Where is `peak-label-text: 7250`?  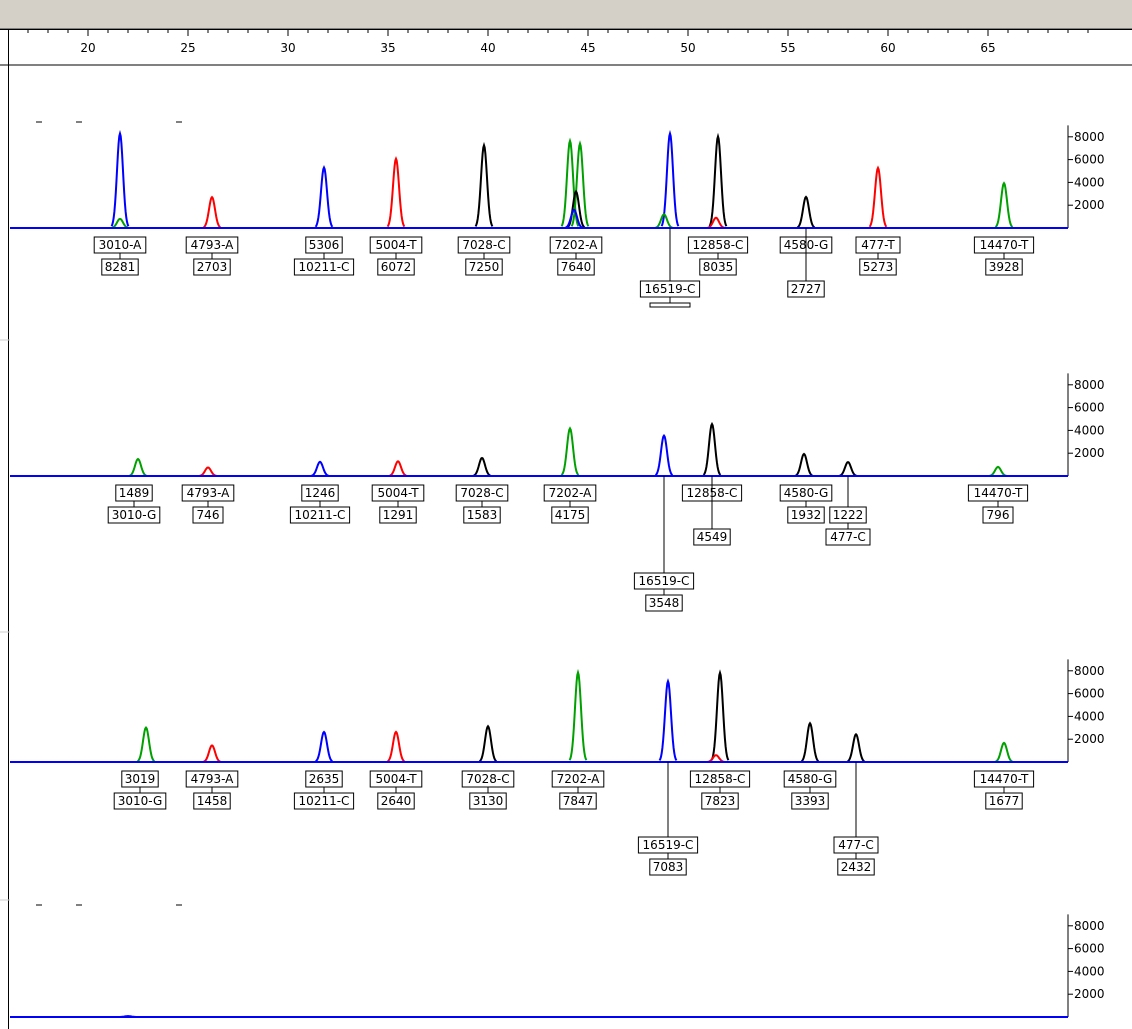
peak-label-text: 7250 is located at coordinates (484, 267).